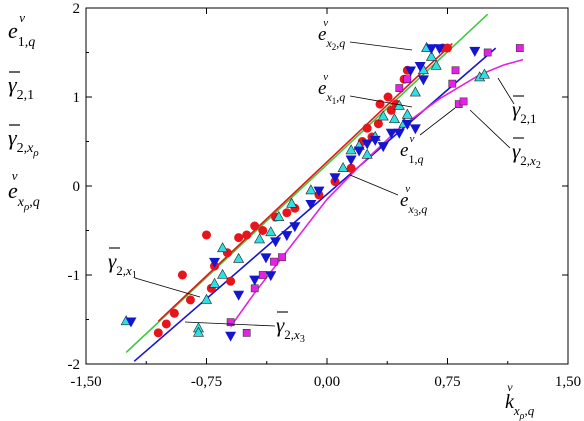 This screenshot has height=421, width=584. What do you see at coordinates (74, 276) in the screenshot?
I see `y-tick-label: -1` at bounding box center [74, 276].